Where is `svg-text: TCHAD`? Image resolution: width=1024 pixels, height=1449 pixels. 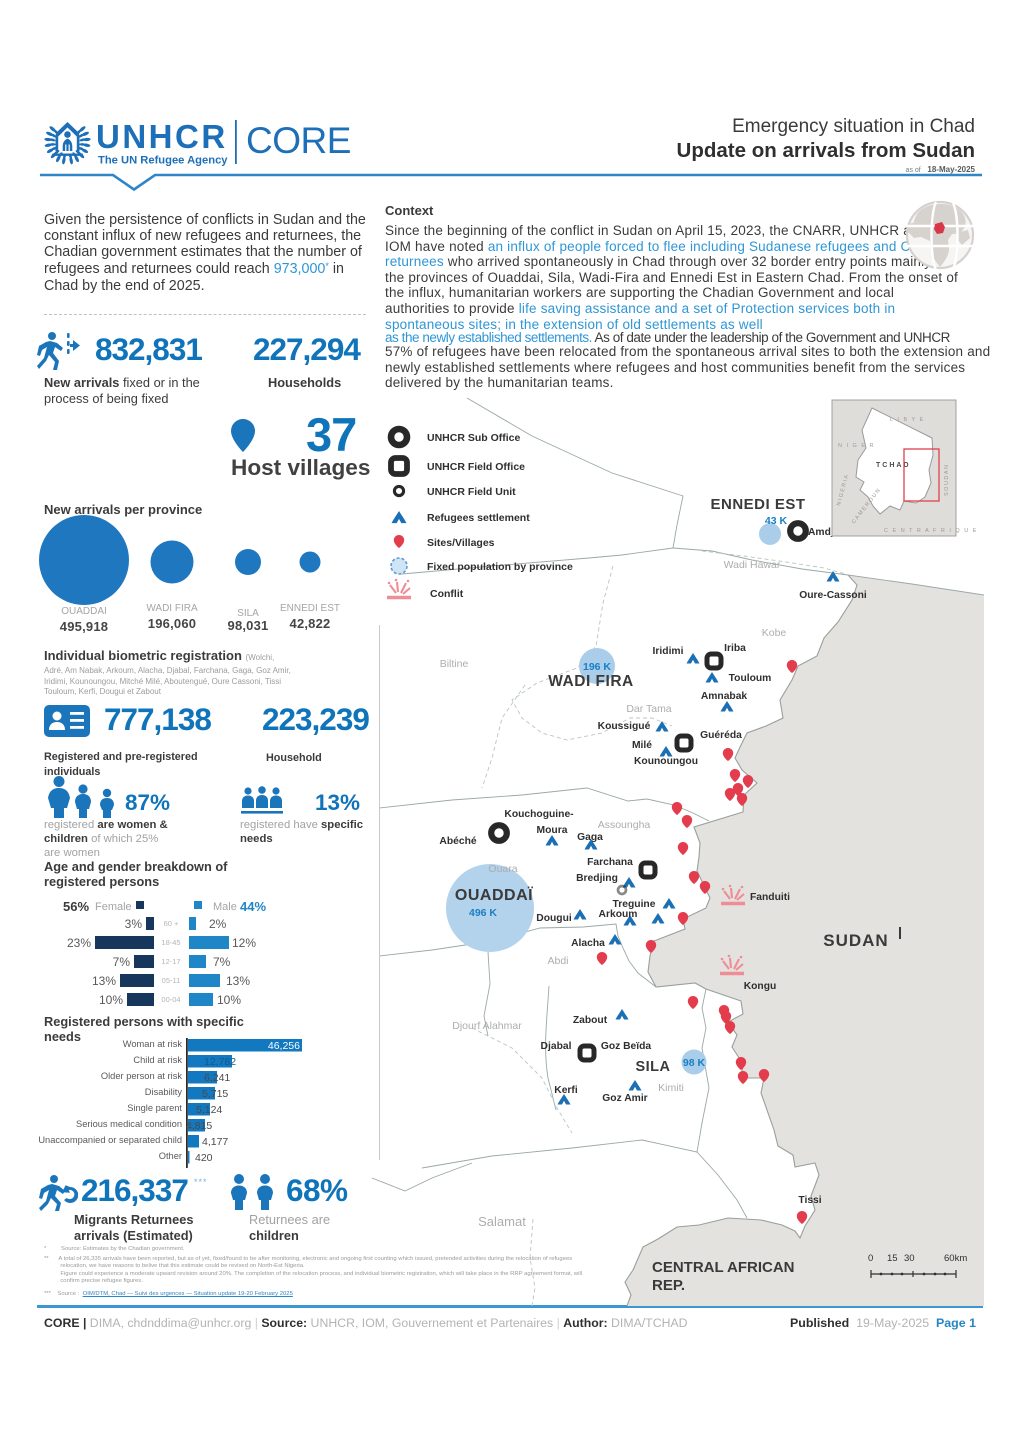
svg-text: TCHAD is located at coordinates (893, 465).